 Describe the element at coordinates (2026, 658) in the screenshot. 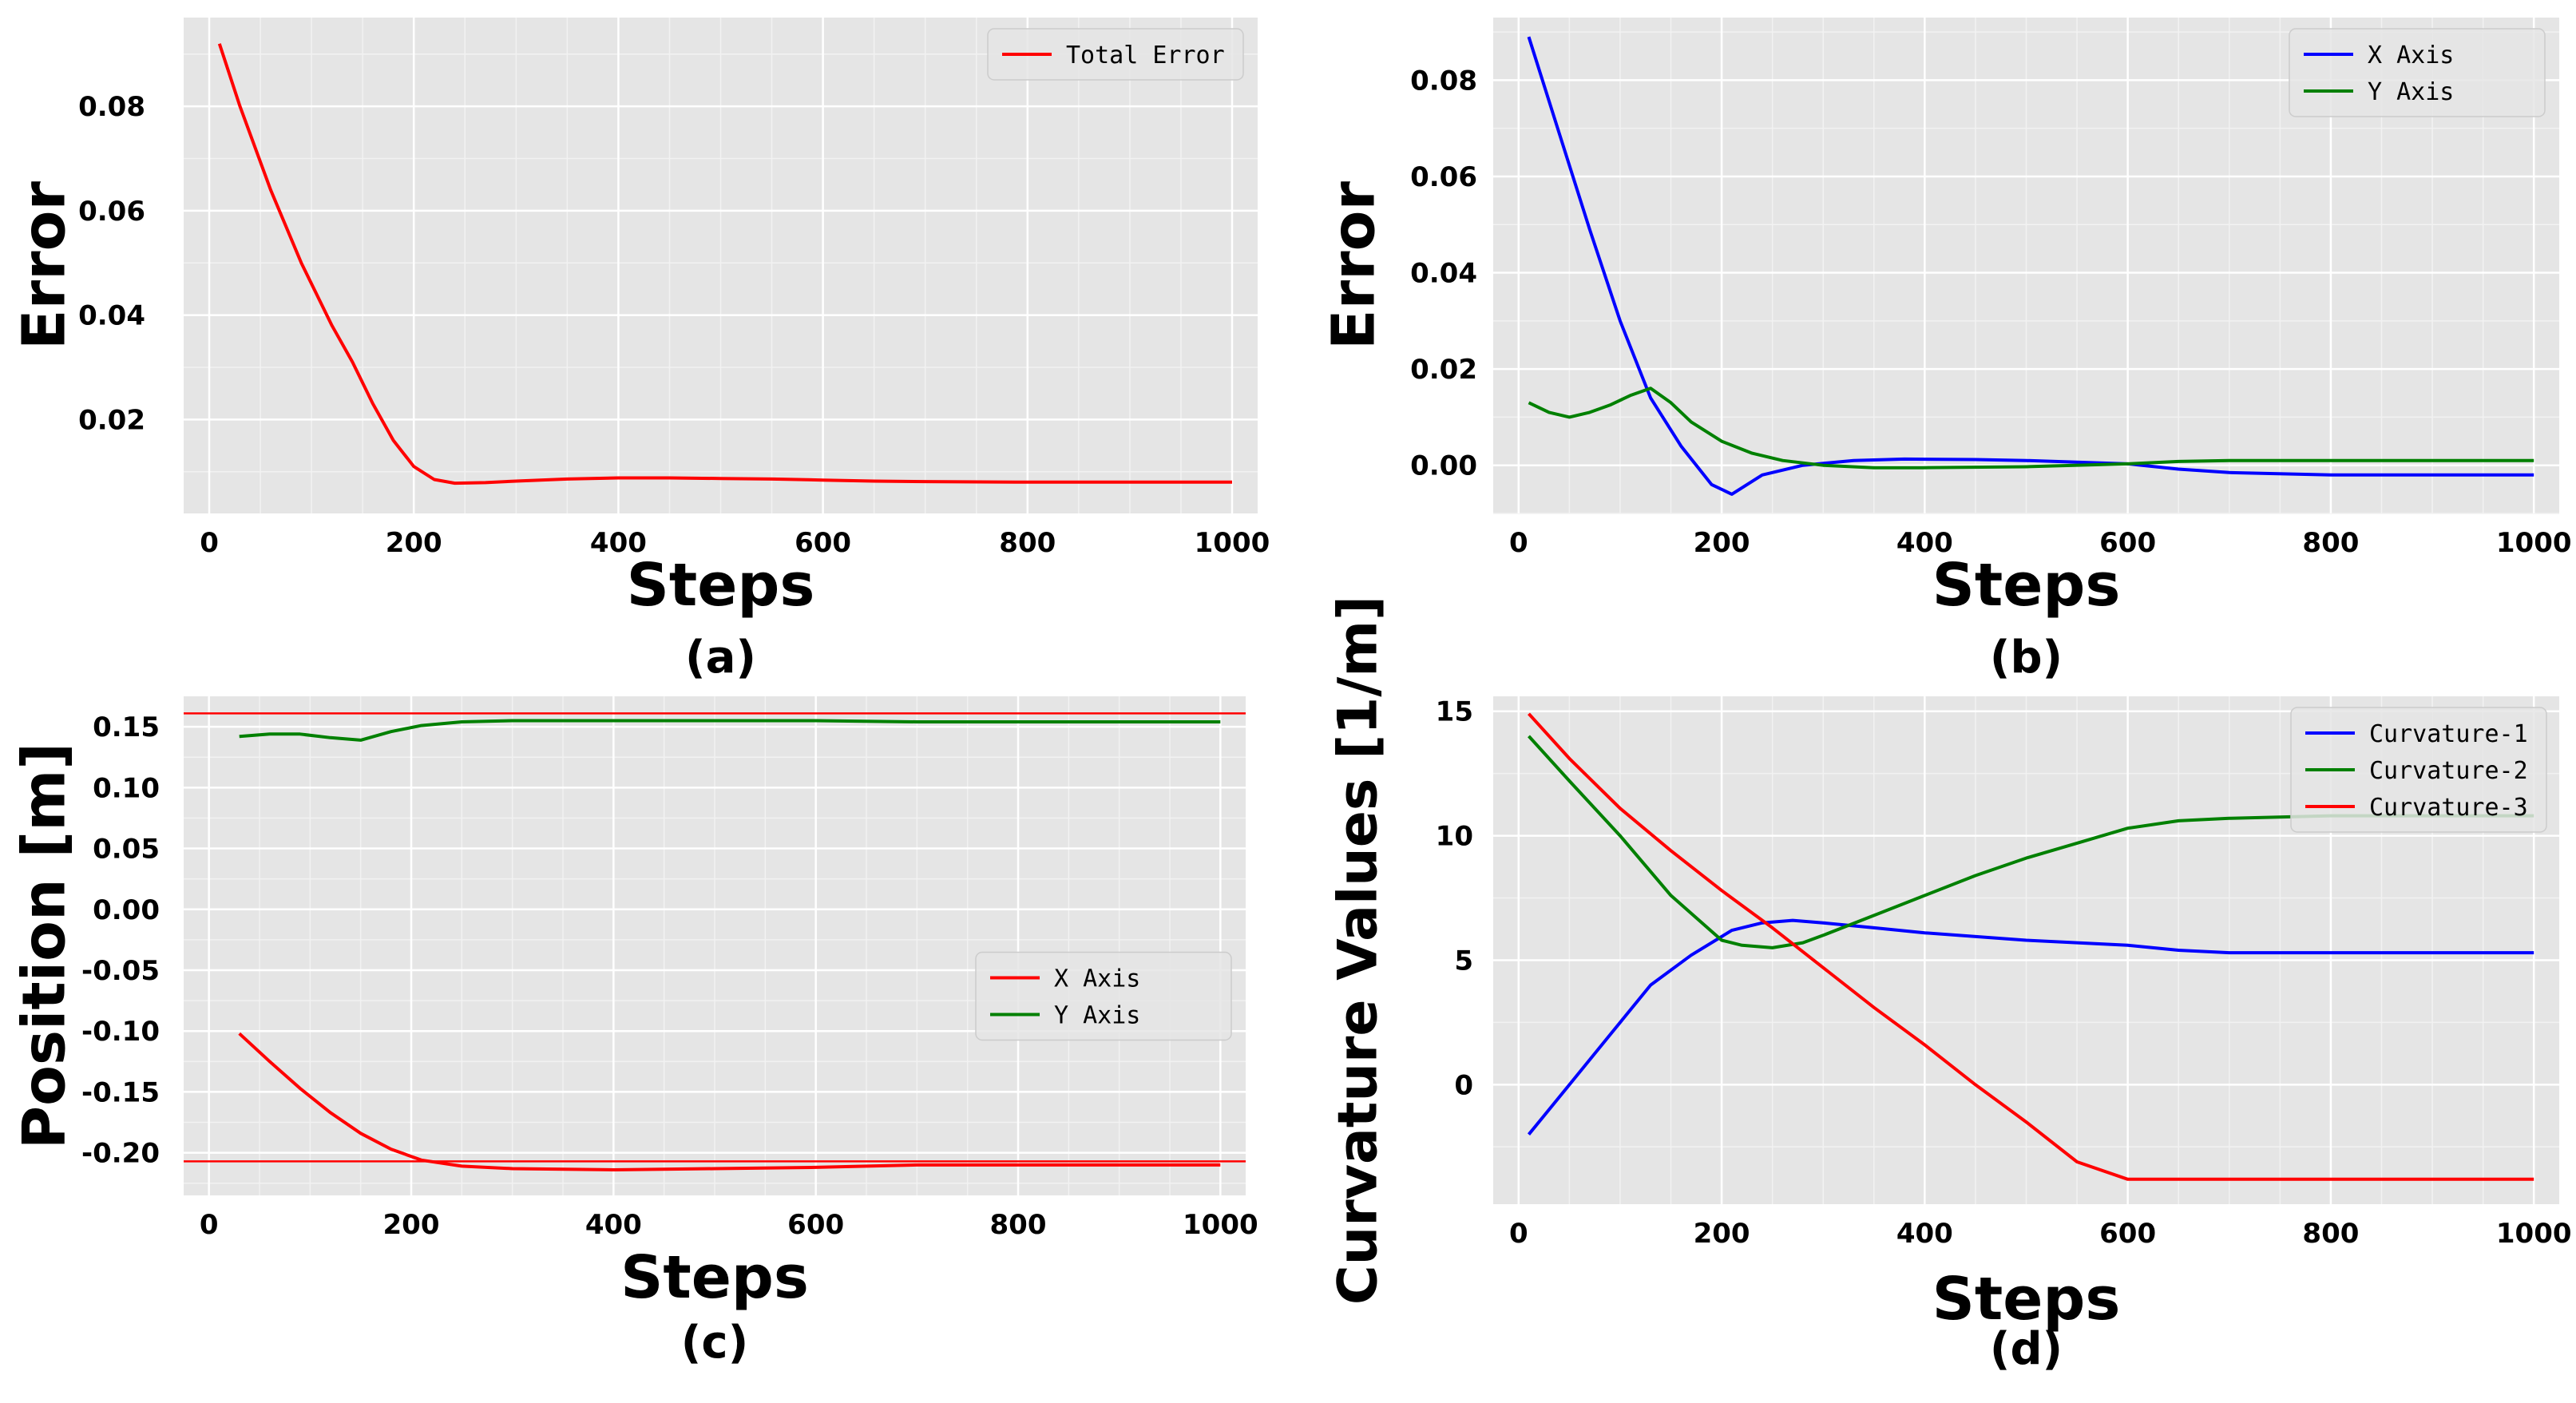

I see `panel-caption: (b)` at that location.